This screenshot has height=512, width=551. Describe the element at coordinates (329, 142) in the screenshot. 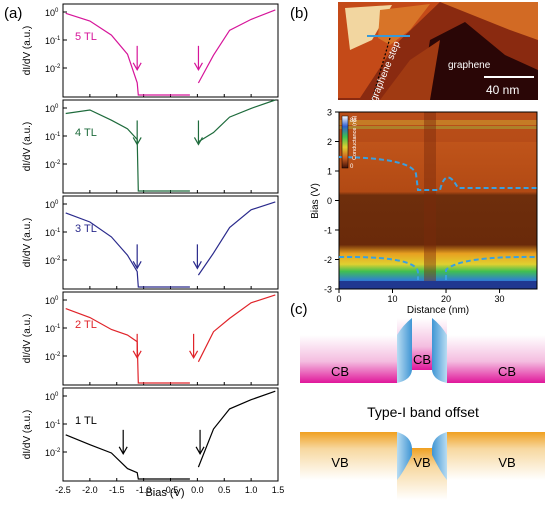

I see `map-y-tick-label: 2` at that location.